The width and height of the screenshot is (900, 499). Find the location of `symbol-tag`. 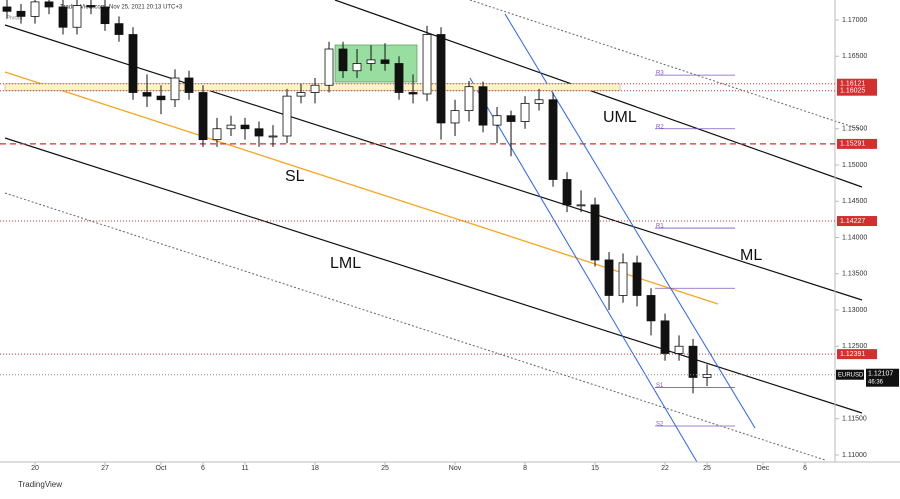

symbol-tag is located at coordinates (850, 374).